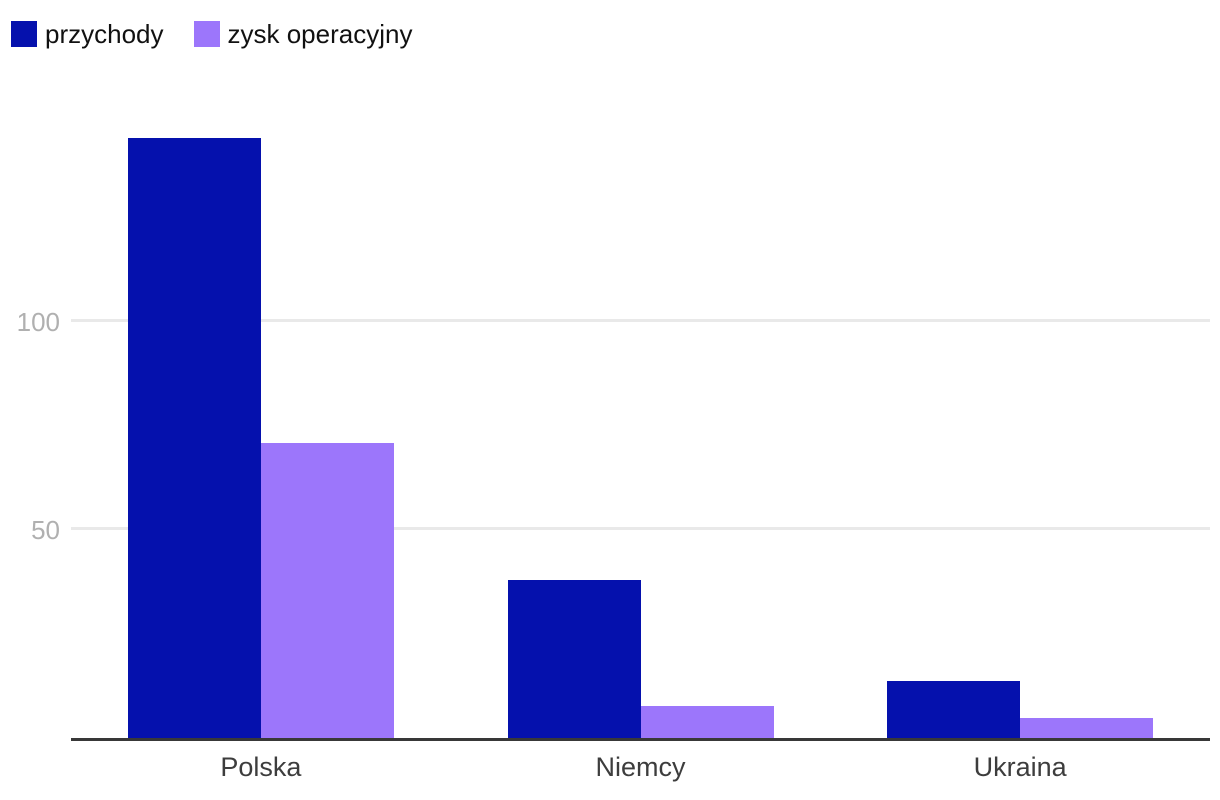  I want to click on legend-swatch-zysk-operacyjny, so click(206, 34).